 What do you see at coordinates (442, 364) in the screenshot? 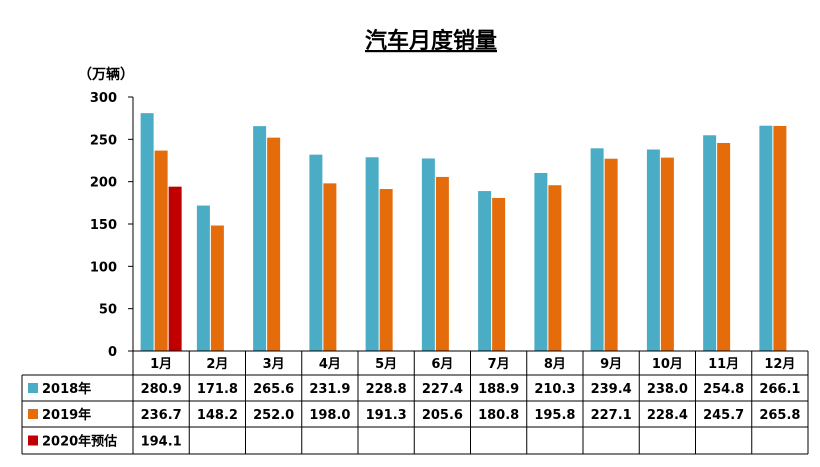
I see `x-tick-label: 6月` at bounding box center [442, 364].